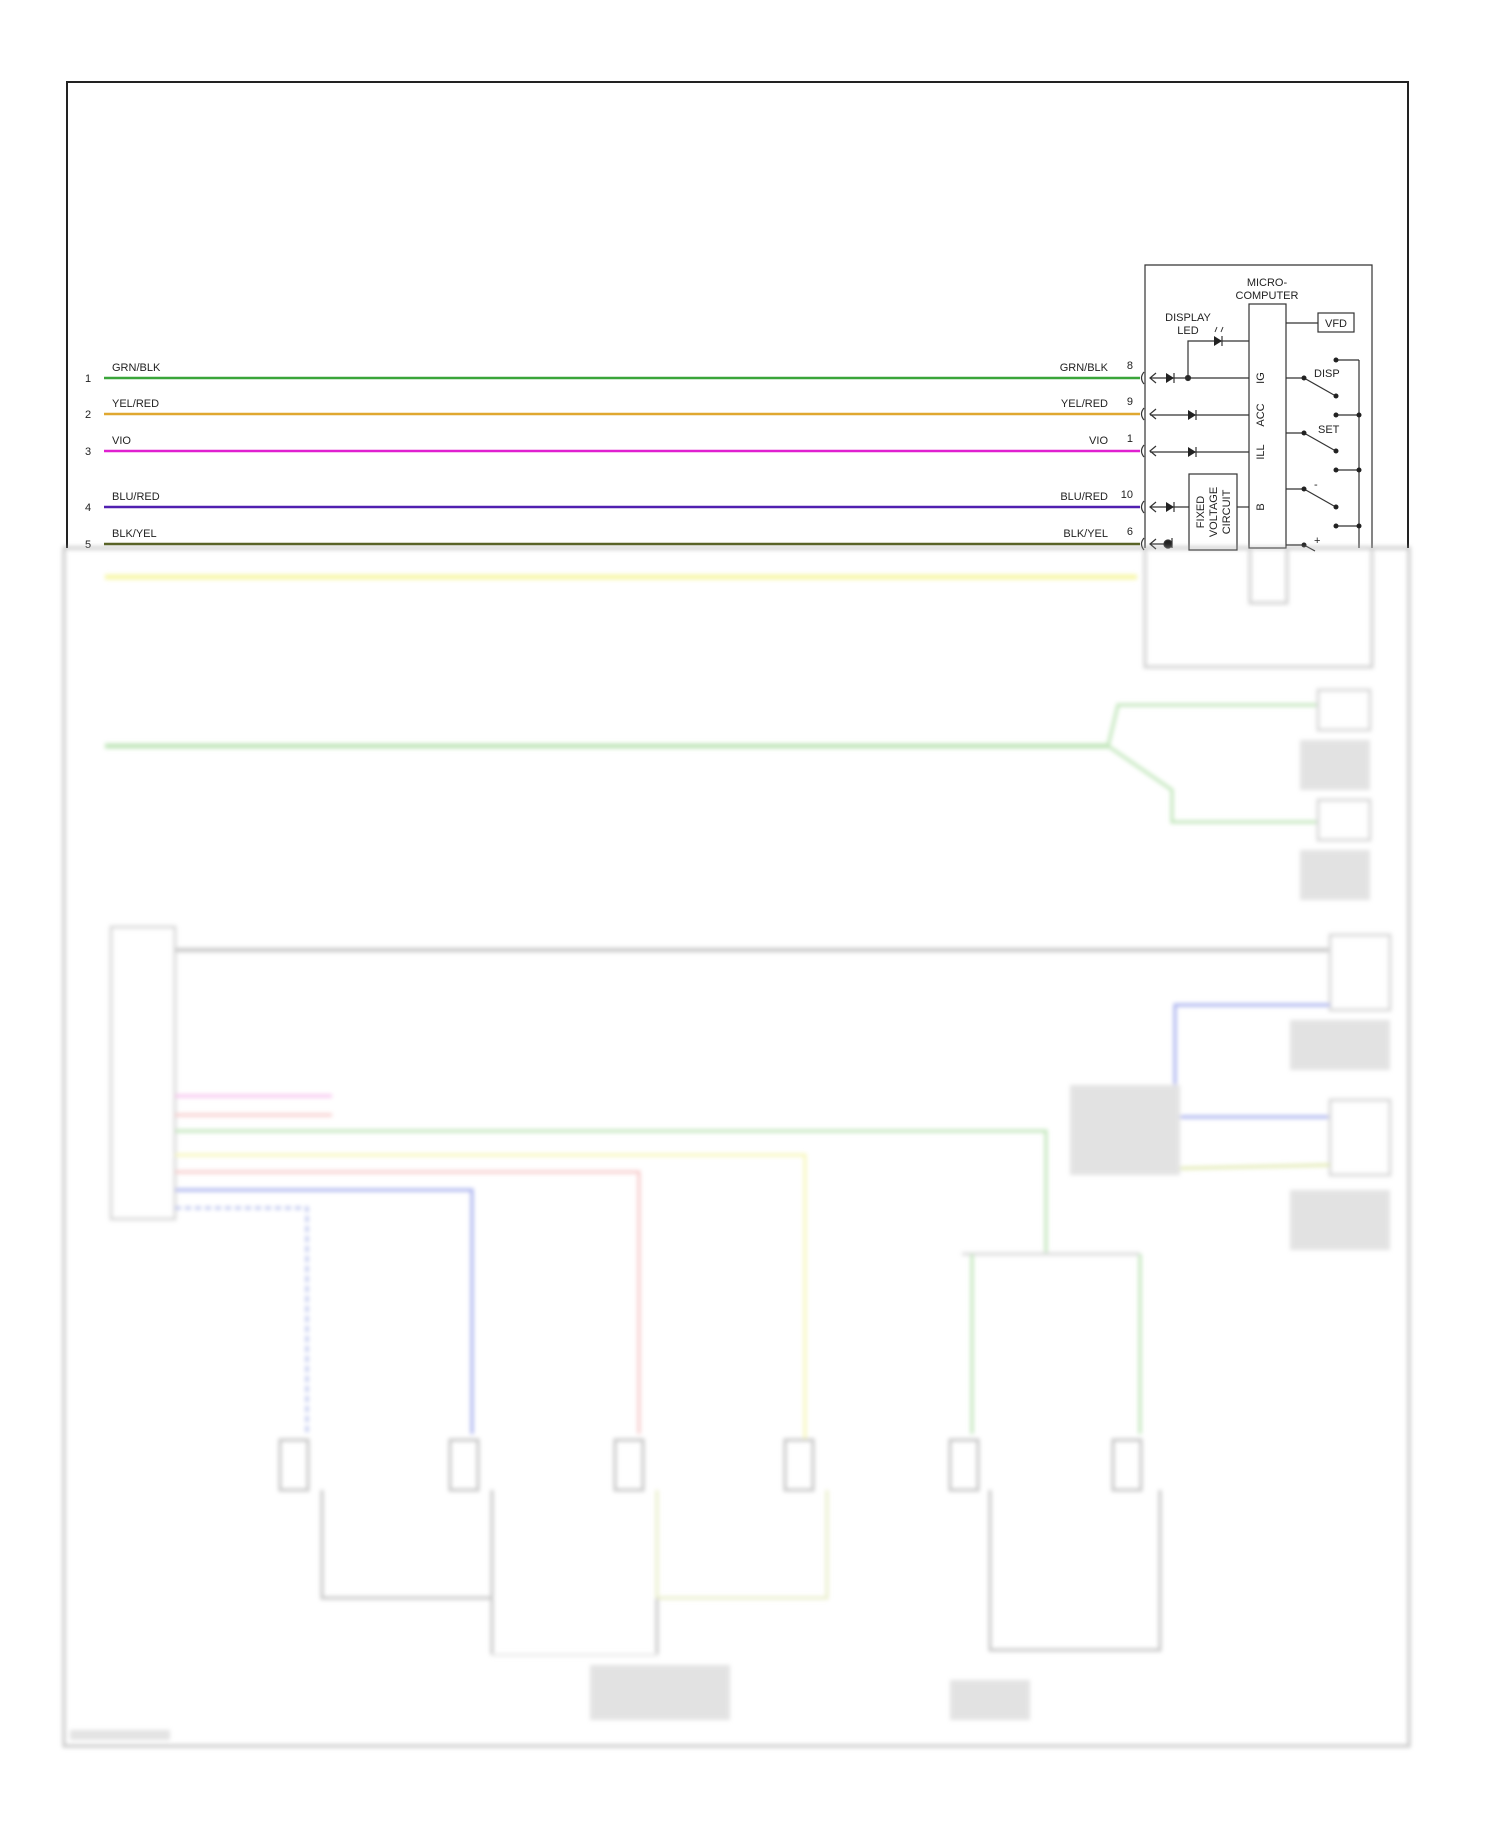 The image size is (1500, 1828). Describe the element at coordinates (134, 534) in the screenshot. I see `wire-label-left: BLK/YEL` at that location.